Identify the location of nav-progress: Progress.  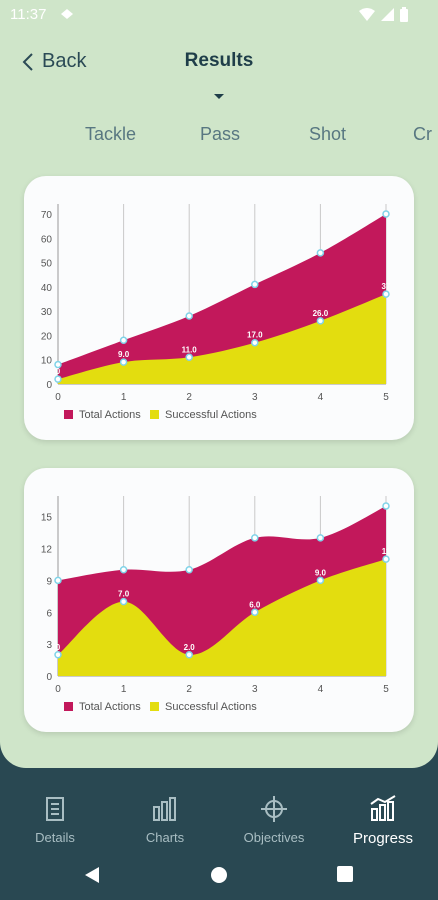
(383, 820).